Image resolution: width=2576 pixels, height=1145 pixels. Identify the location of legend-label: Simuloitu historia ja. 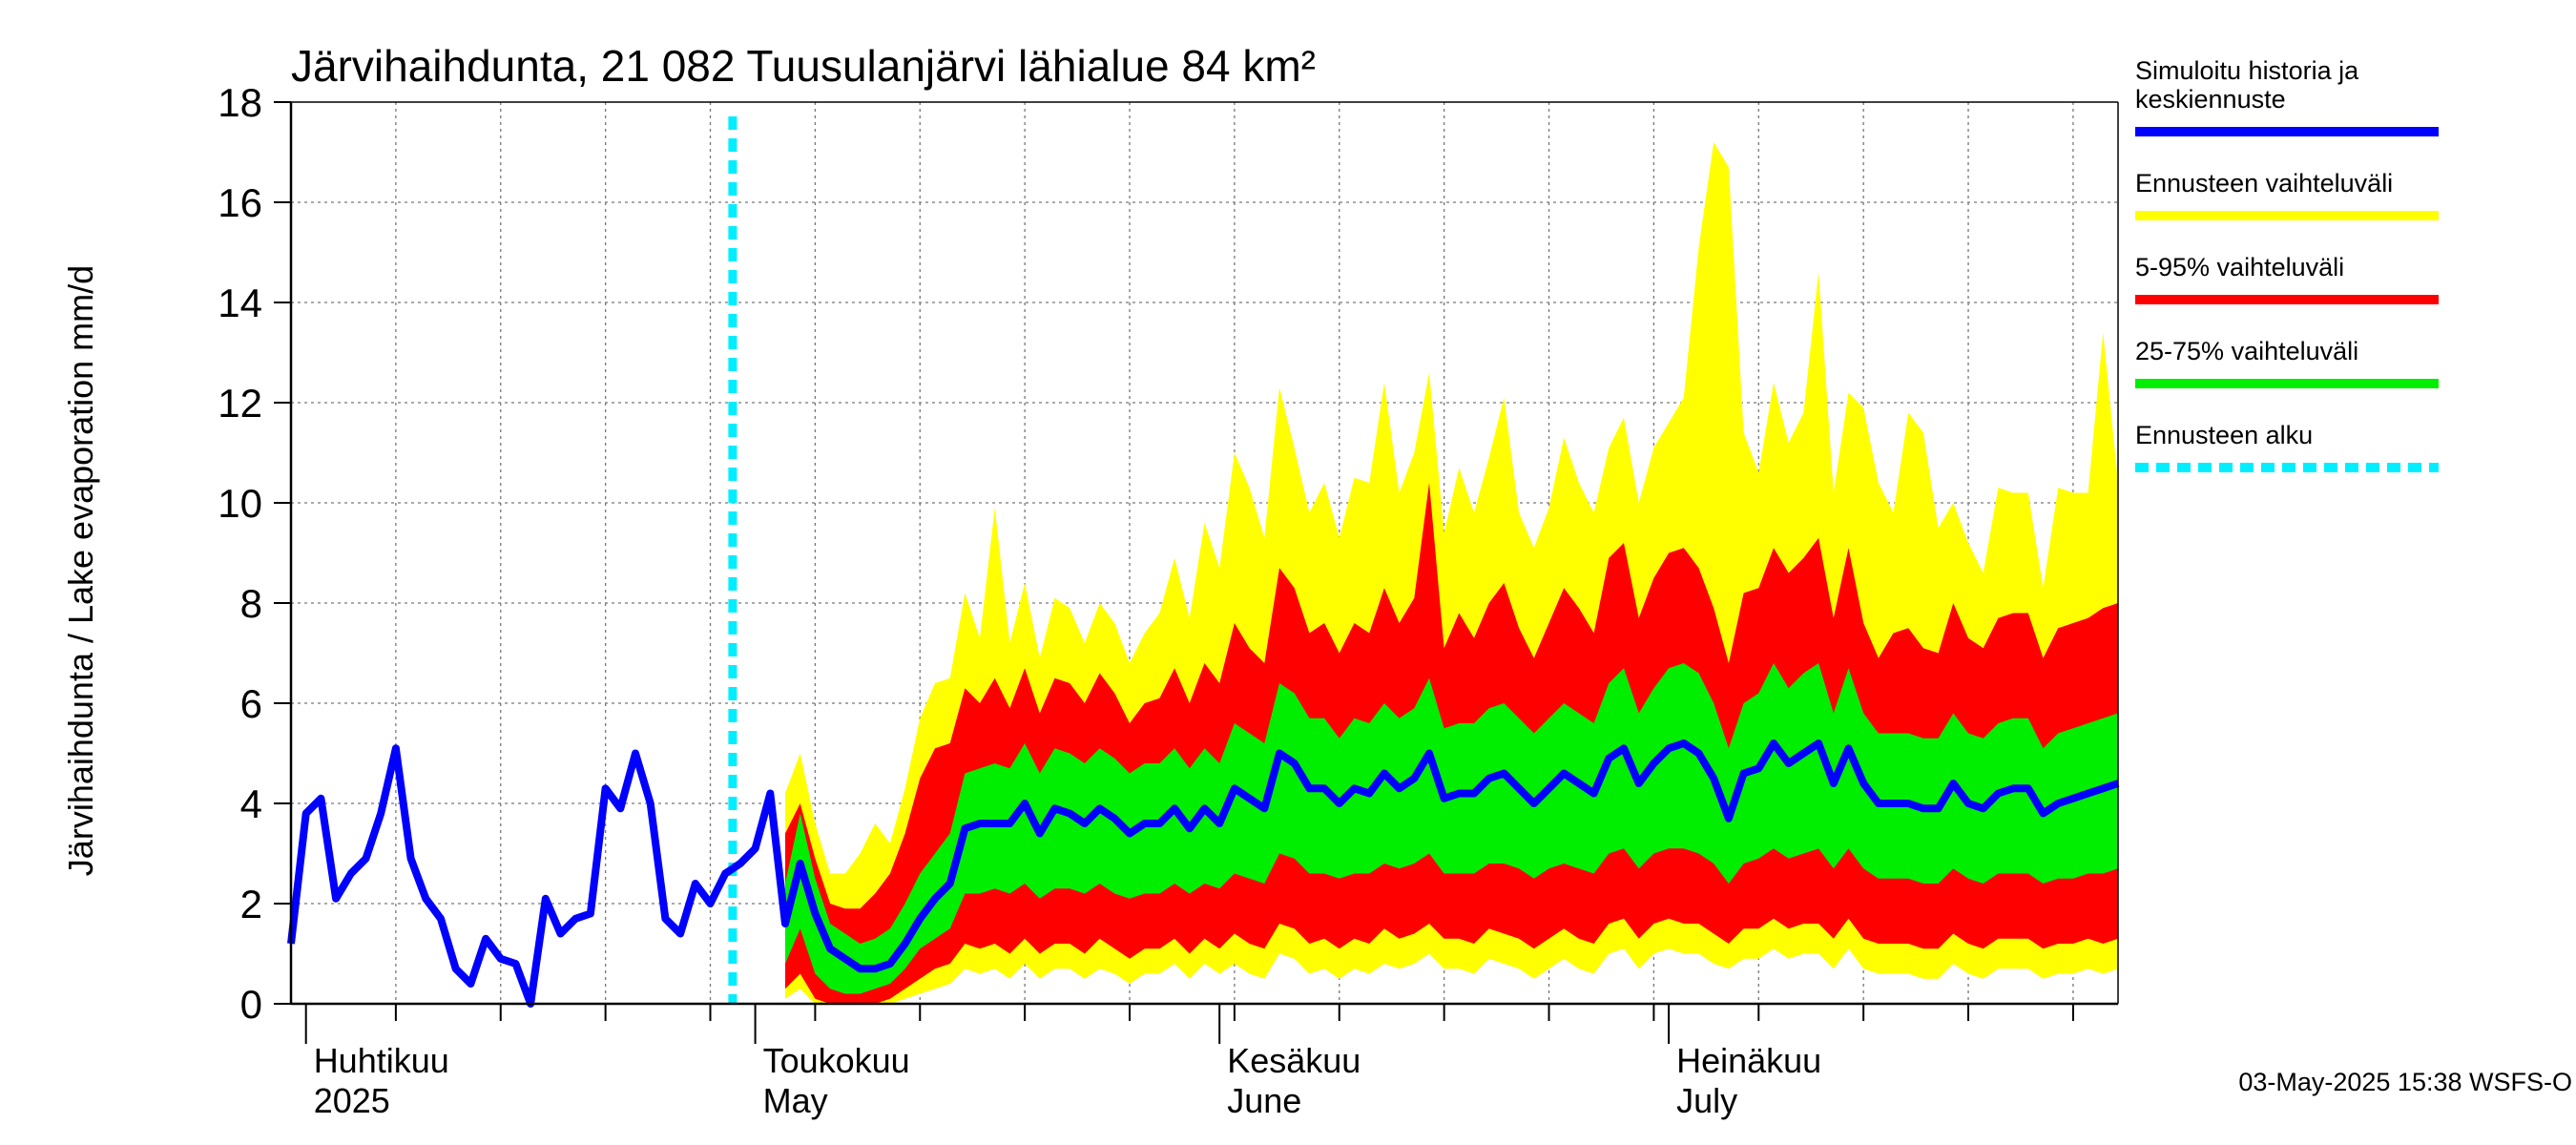
(2247, 70).